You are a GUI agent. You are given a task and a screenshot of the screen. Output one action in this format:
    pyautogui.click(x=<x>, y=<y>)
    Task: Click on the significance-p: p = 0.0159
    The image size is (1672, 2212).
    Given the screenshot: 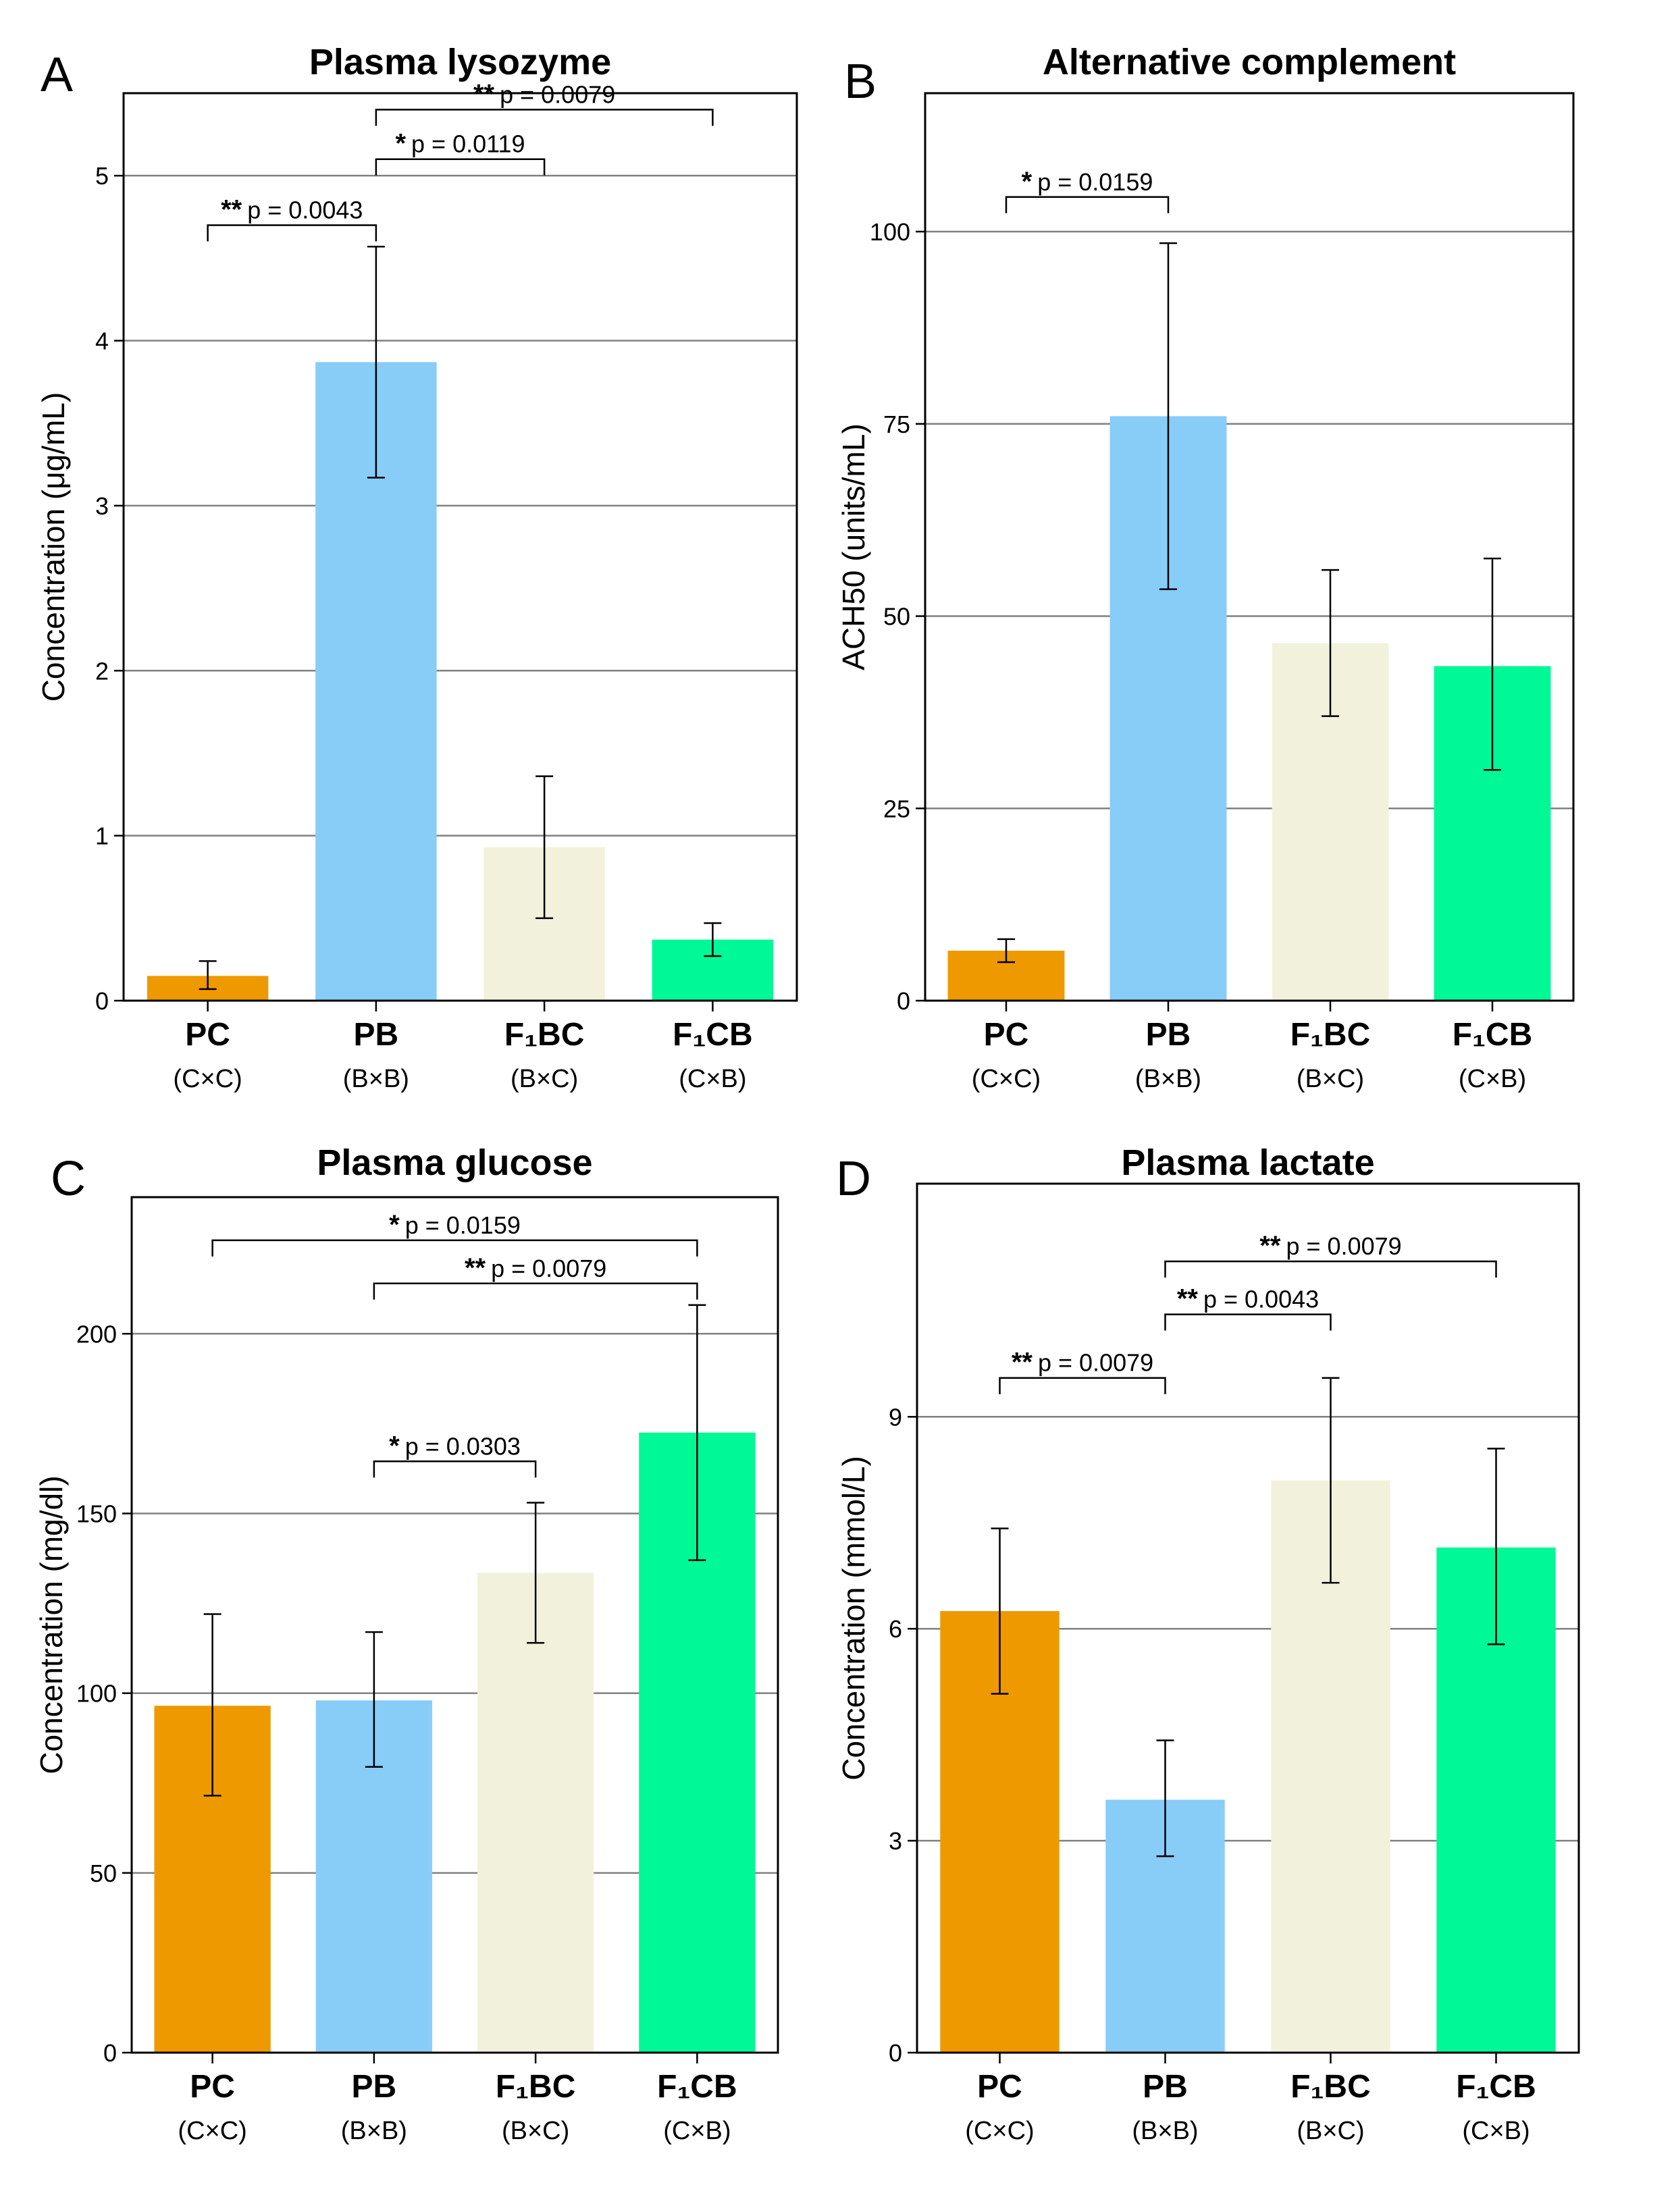 What is the action you would take?
    pyautogui.click(x=463, y=1225)
    